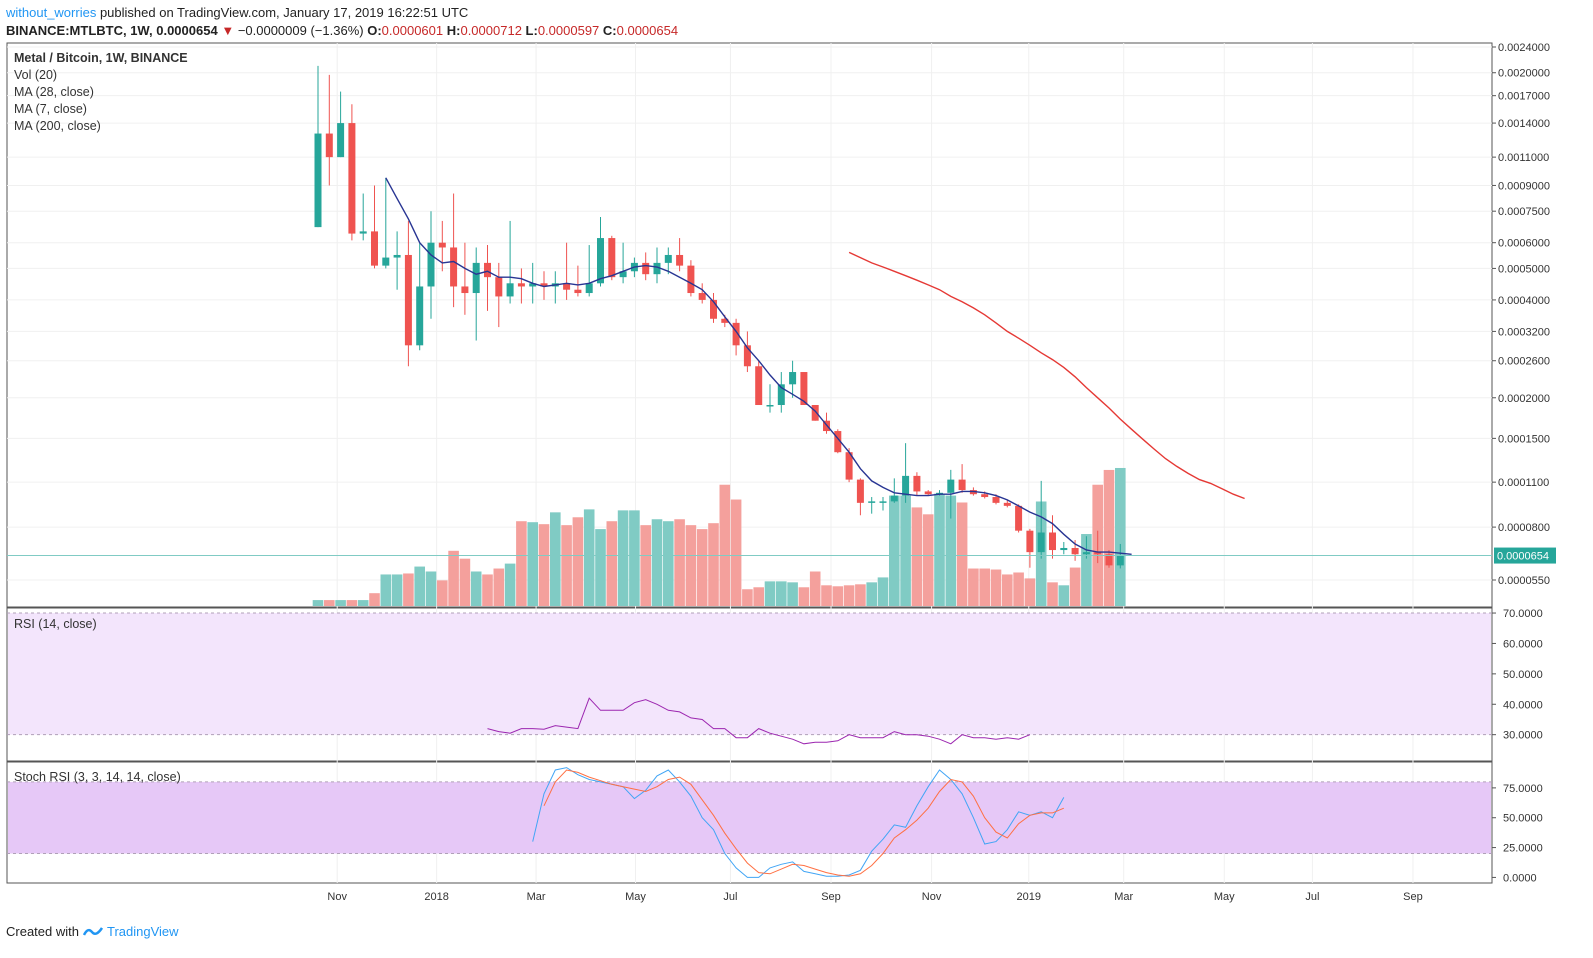 This screenshot has height=958, width=1593. What do you see at coordinates (187, 30) in the screenshot?
I see `last-price: 0.0000654` at bounding box center [187, 30].